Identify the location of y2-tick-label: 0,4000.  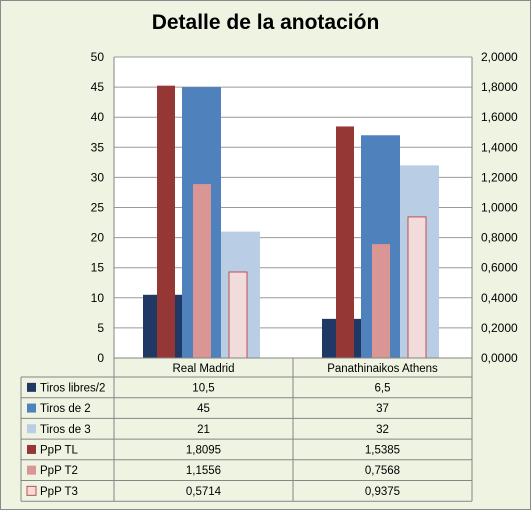
(499, 298).